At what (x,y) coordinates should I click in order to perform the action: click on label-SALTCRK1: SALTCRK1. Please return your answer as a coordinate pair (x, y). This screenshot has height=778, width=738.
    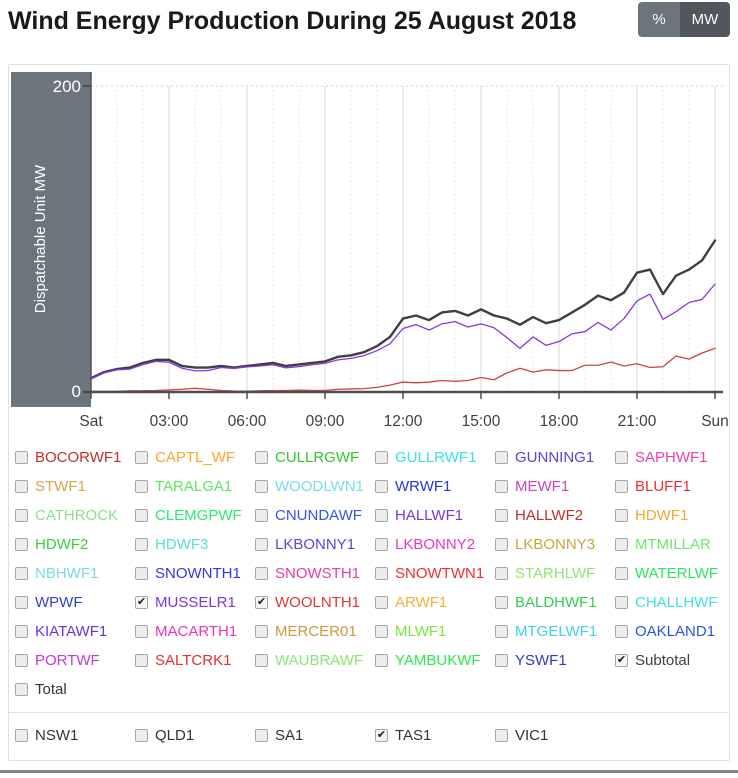
    Looking at the image, I should click on (193, 660).